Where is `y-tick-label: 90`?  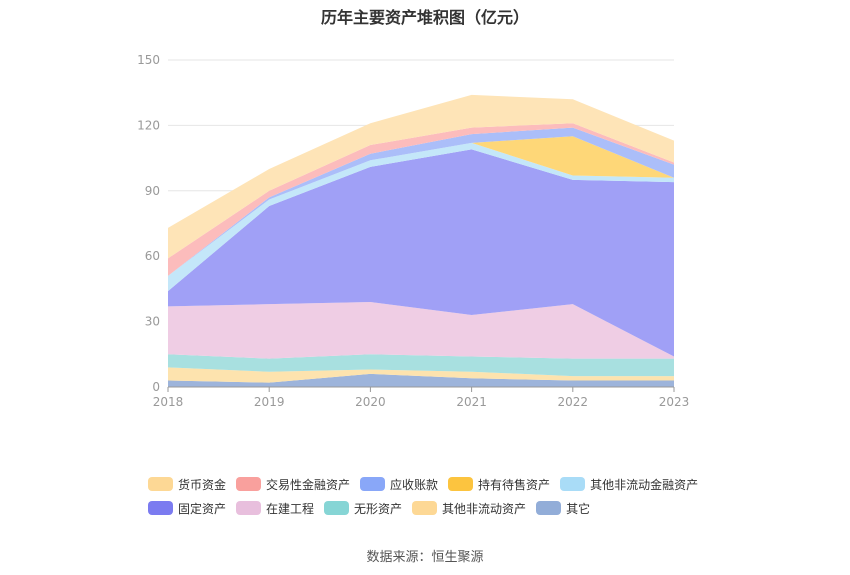 y-tick-label: 90 is located at coordinates (152, 191).